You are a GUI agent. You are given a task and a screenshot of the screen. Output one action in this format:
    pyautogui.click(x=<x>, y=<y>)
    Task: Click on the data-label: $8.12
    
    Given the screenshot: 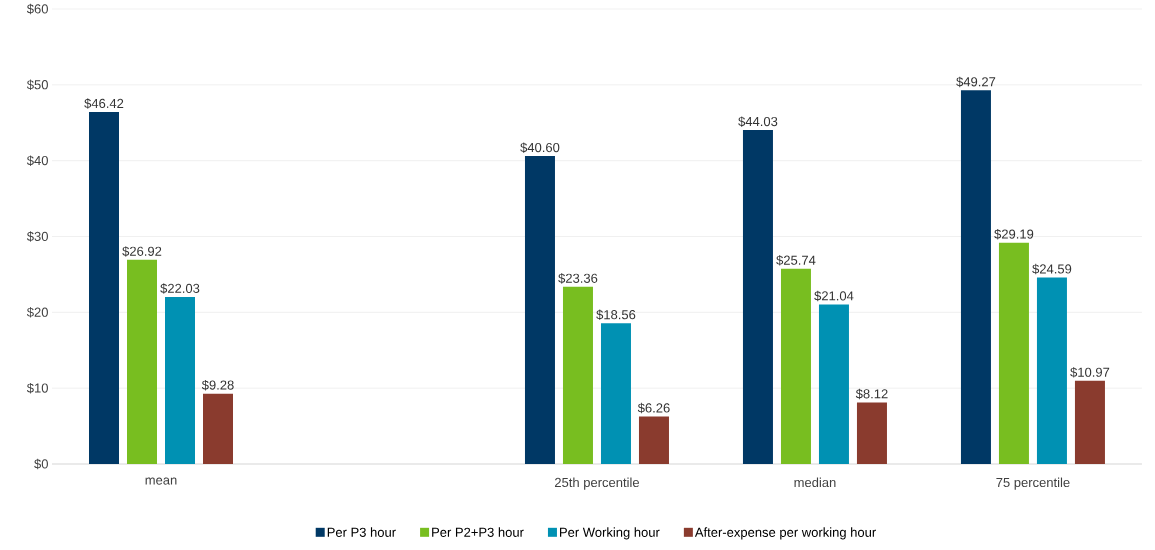 What is the action you would take?
    pyautogui.click(x=871, y=394)
    